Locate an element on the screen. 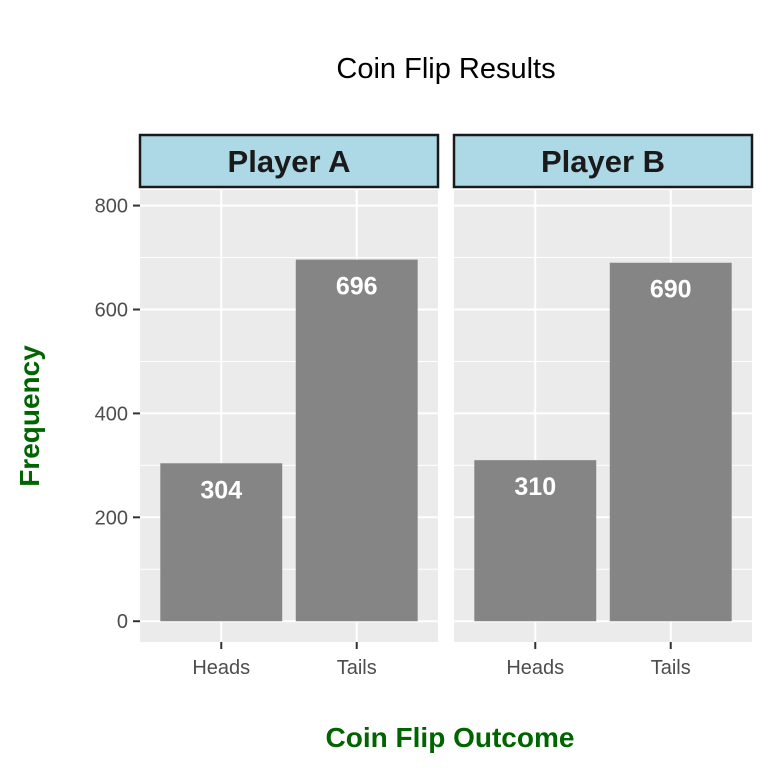  bar-value-label: 310 is located at coordinates (535, 487).